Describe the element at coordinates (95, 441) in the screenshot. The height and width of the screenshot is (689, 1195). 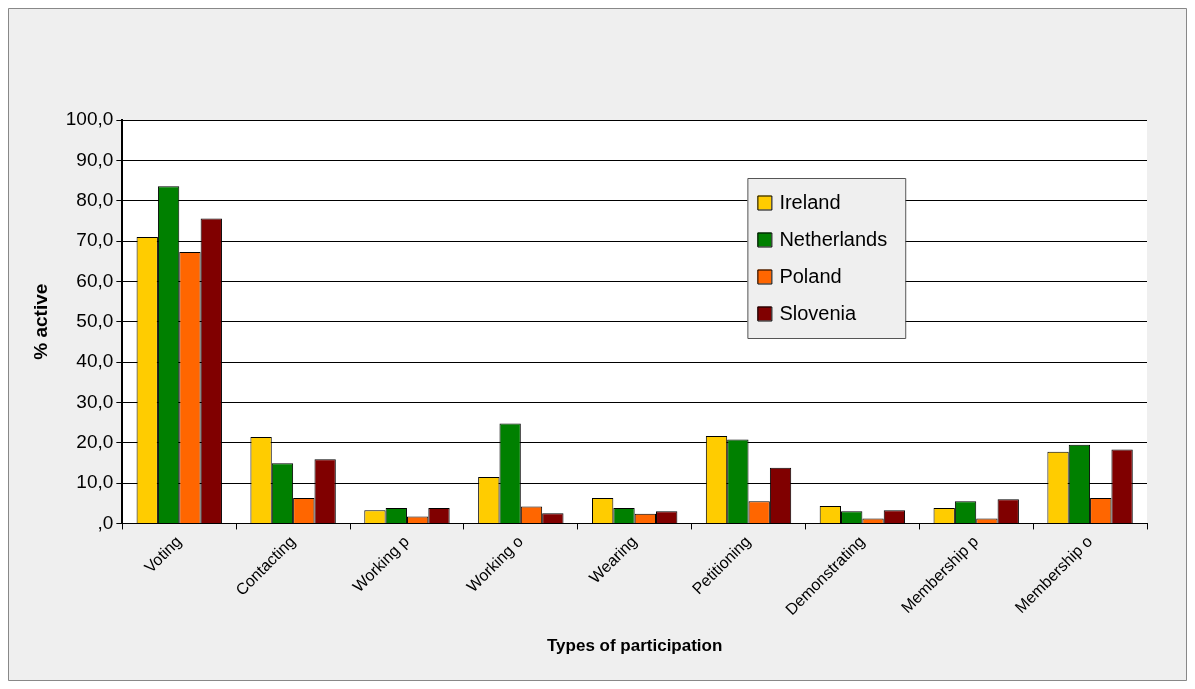
I see `y-tick-label: 20,0` at that location.